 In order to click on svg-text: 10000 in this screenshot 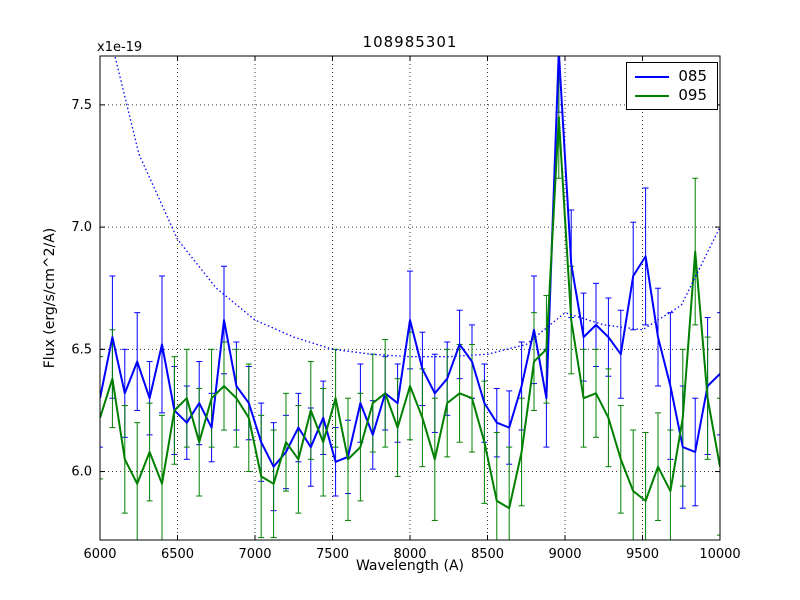, I will do `click(719, 554)`.